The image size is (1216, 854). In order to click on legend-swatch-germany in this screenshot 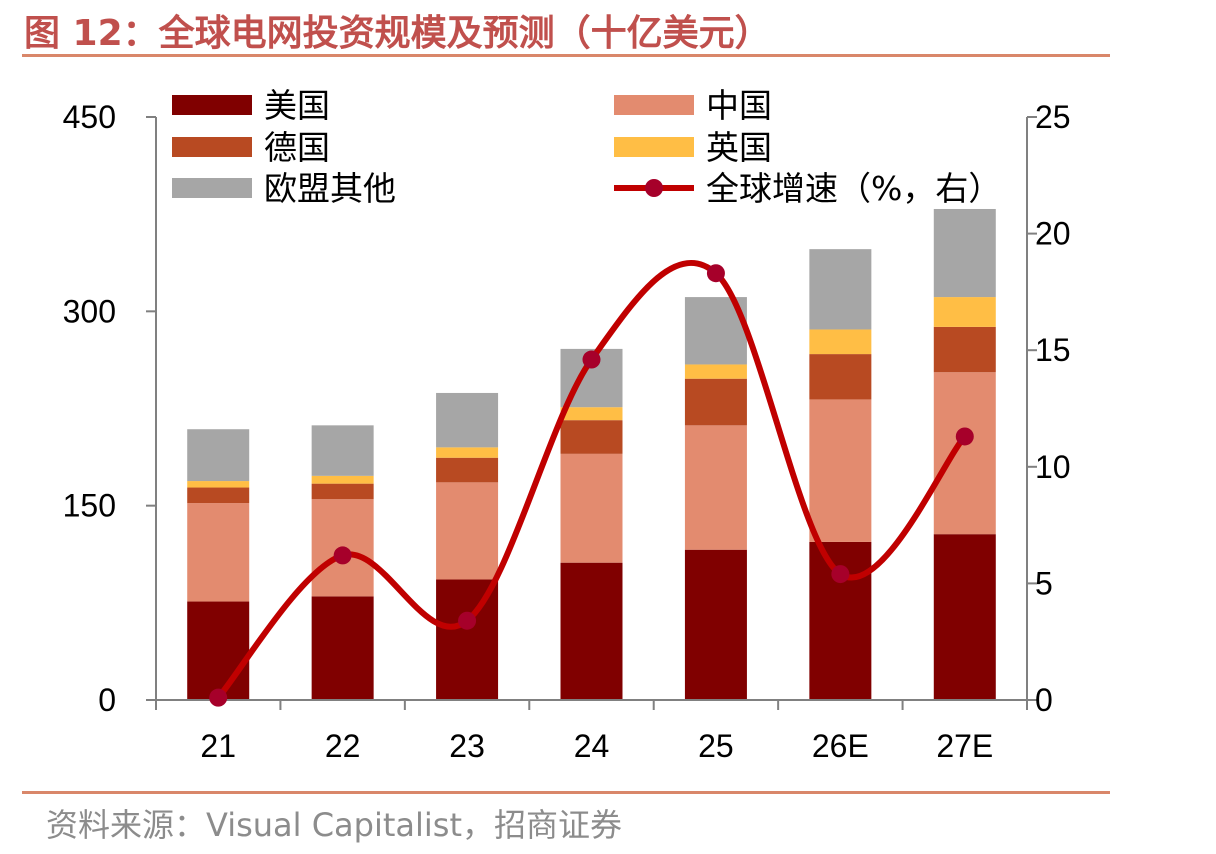, I will do `click(212, 147)`.